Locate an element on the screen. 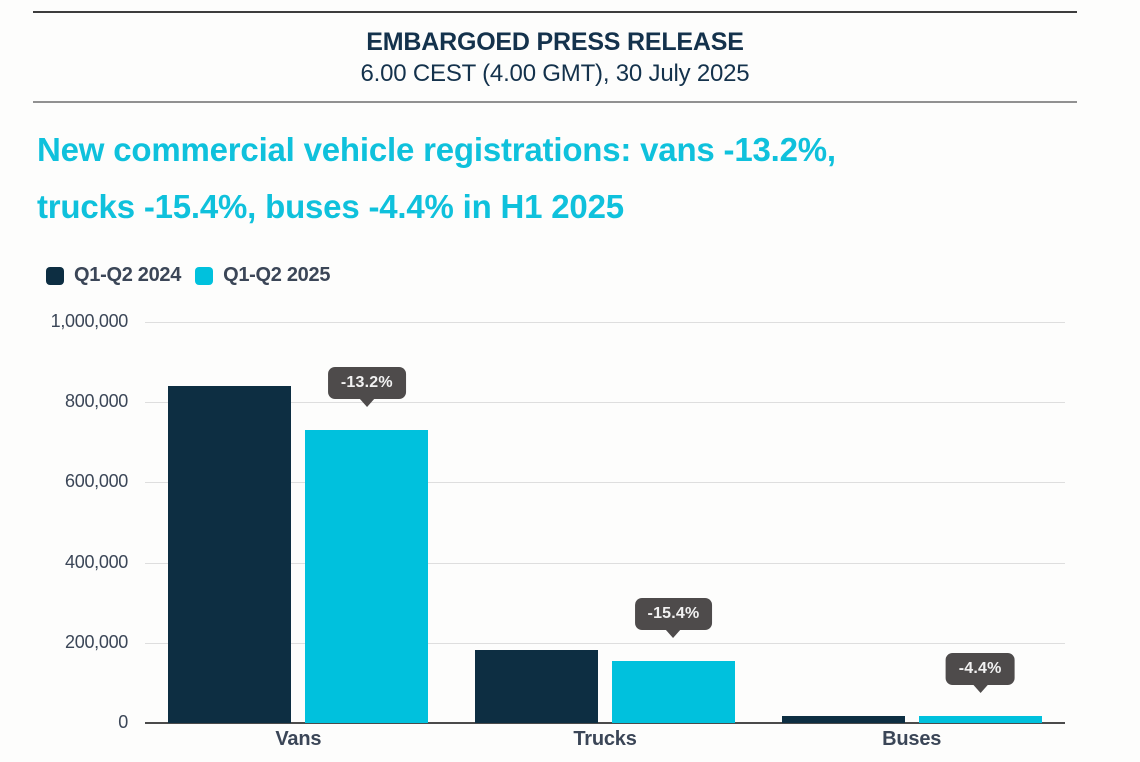  x-axis-line is located at coordinates (605, 723).